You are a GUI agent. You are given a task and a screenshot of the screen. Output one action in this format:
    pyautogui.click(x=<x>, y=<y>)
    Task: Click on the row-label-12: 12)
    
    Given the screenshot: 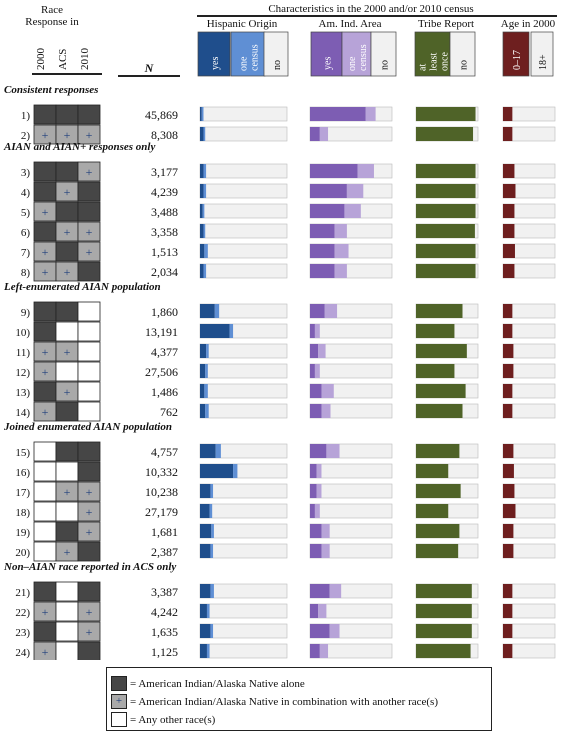 What is the action you would take?
    pyautogui.click(x=22, y=373)
    